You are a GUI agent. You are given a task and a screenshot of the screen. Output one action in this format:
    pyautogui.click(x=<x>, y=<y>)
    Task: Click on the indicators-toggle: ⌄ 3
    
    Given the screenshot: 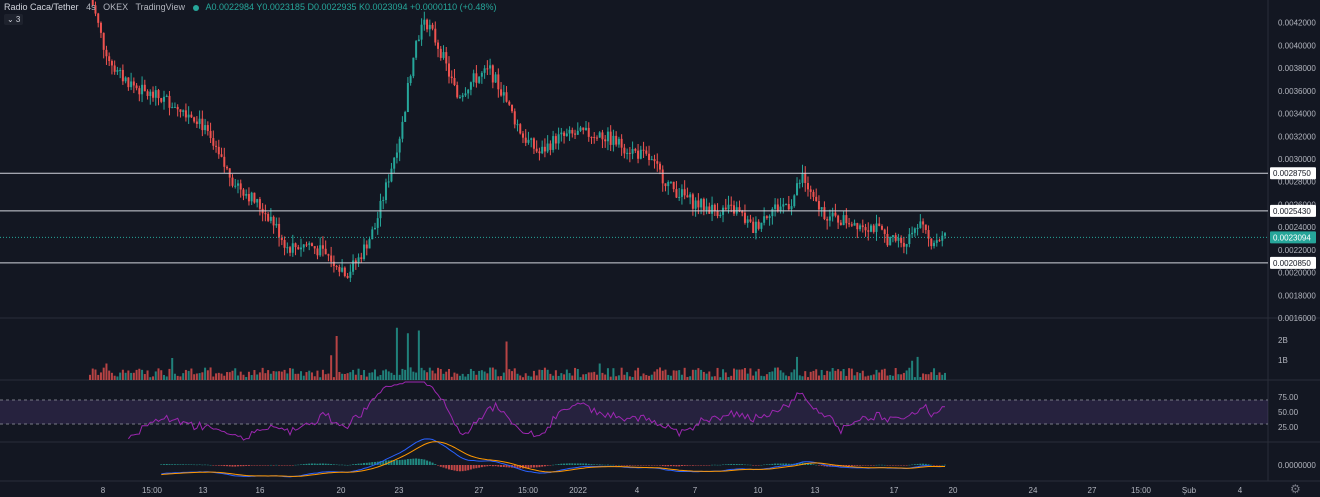 What is the action you would take?
    pyautogui.click(x=14, y=19)
    